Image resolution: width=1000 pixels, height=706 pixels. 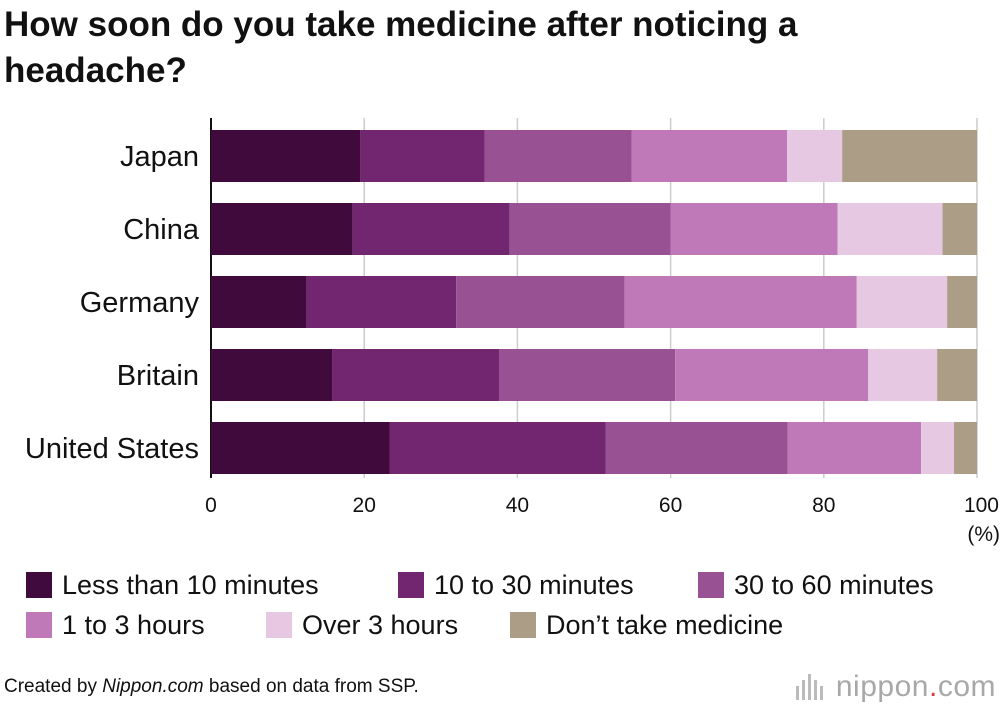 What do you see at coordinates (517, 505) in the screenshot?
I see `x-tick-label: 40` at bounding box center [517, 505].